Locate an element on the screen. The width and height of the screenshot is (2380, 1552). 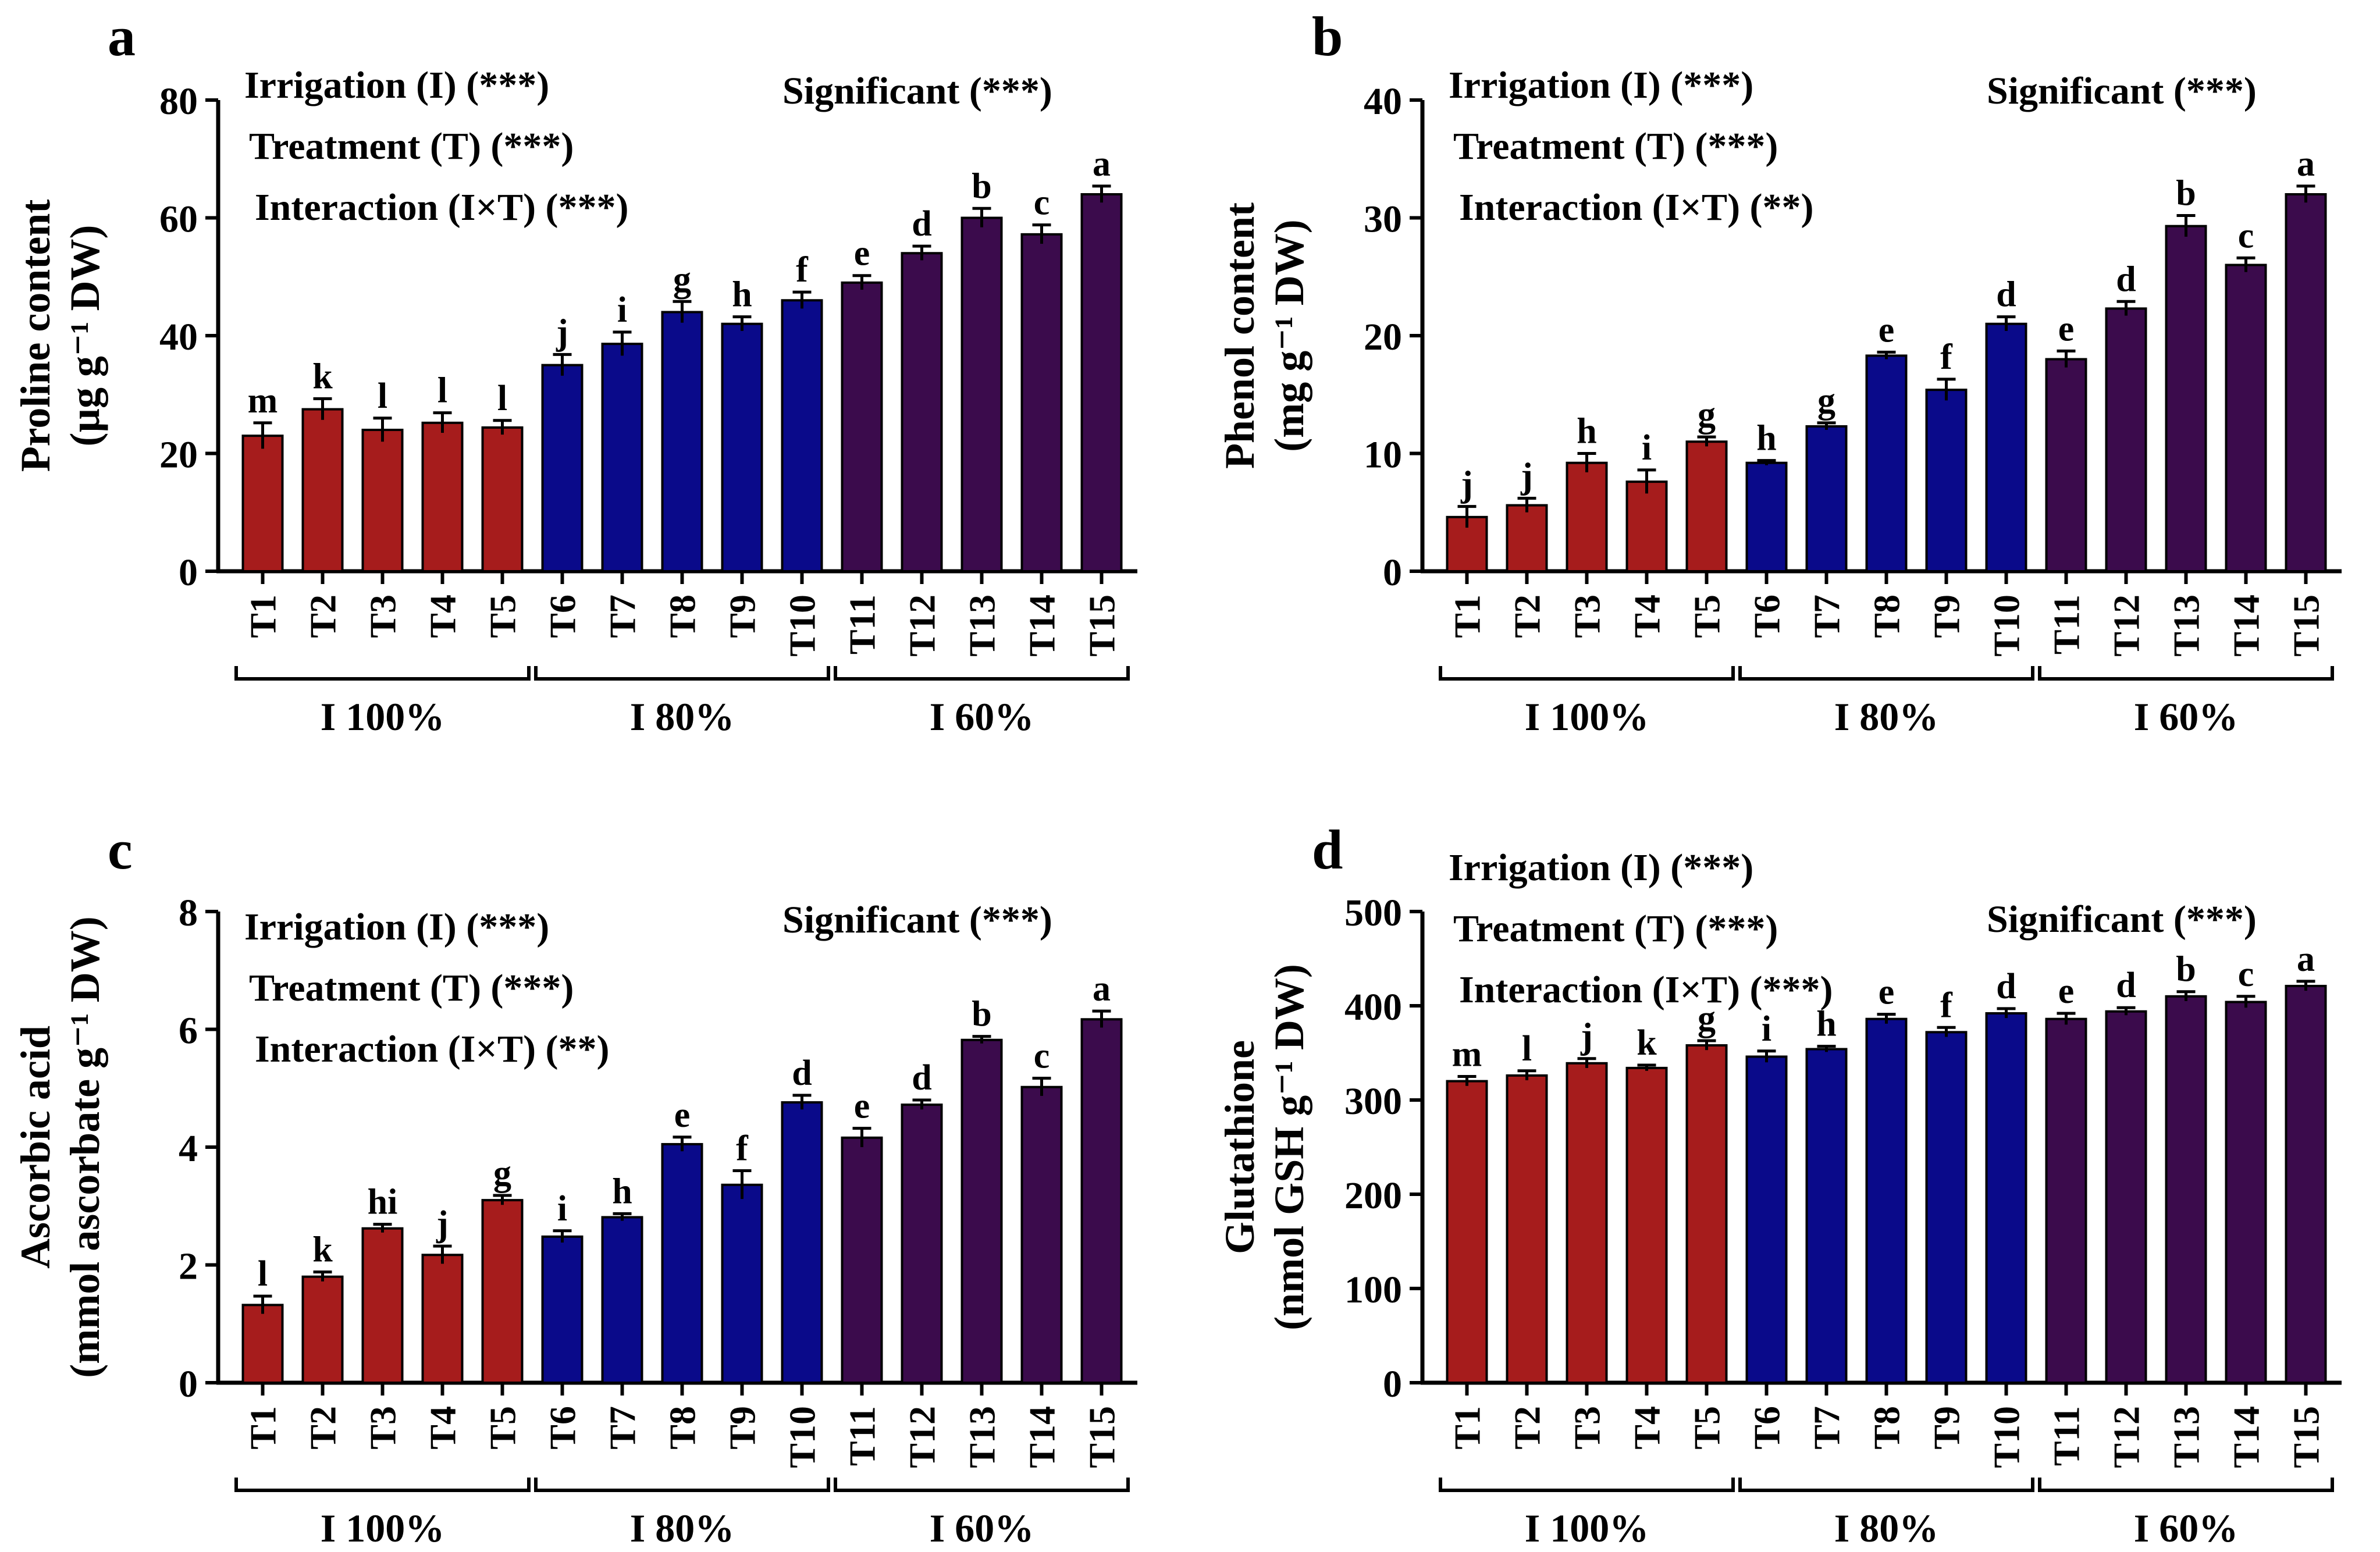
annotation-significant: Significant (***) is located at coordinates (2122, 91).